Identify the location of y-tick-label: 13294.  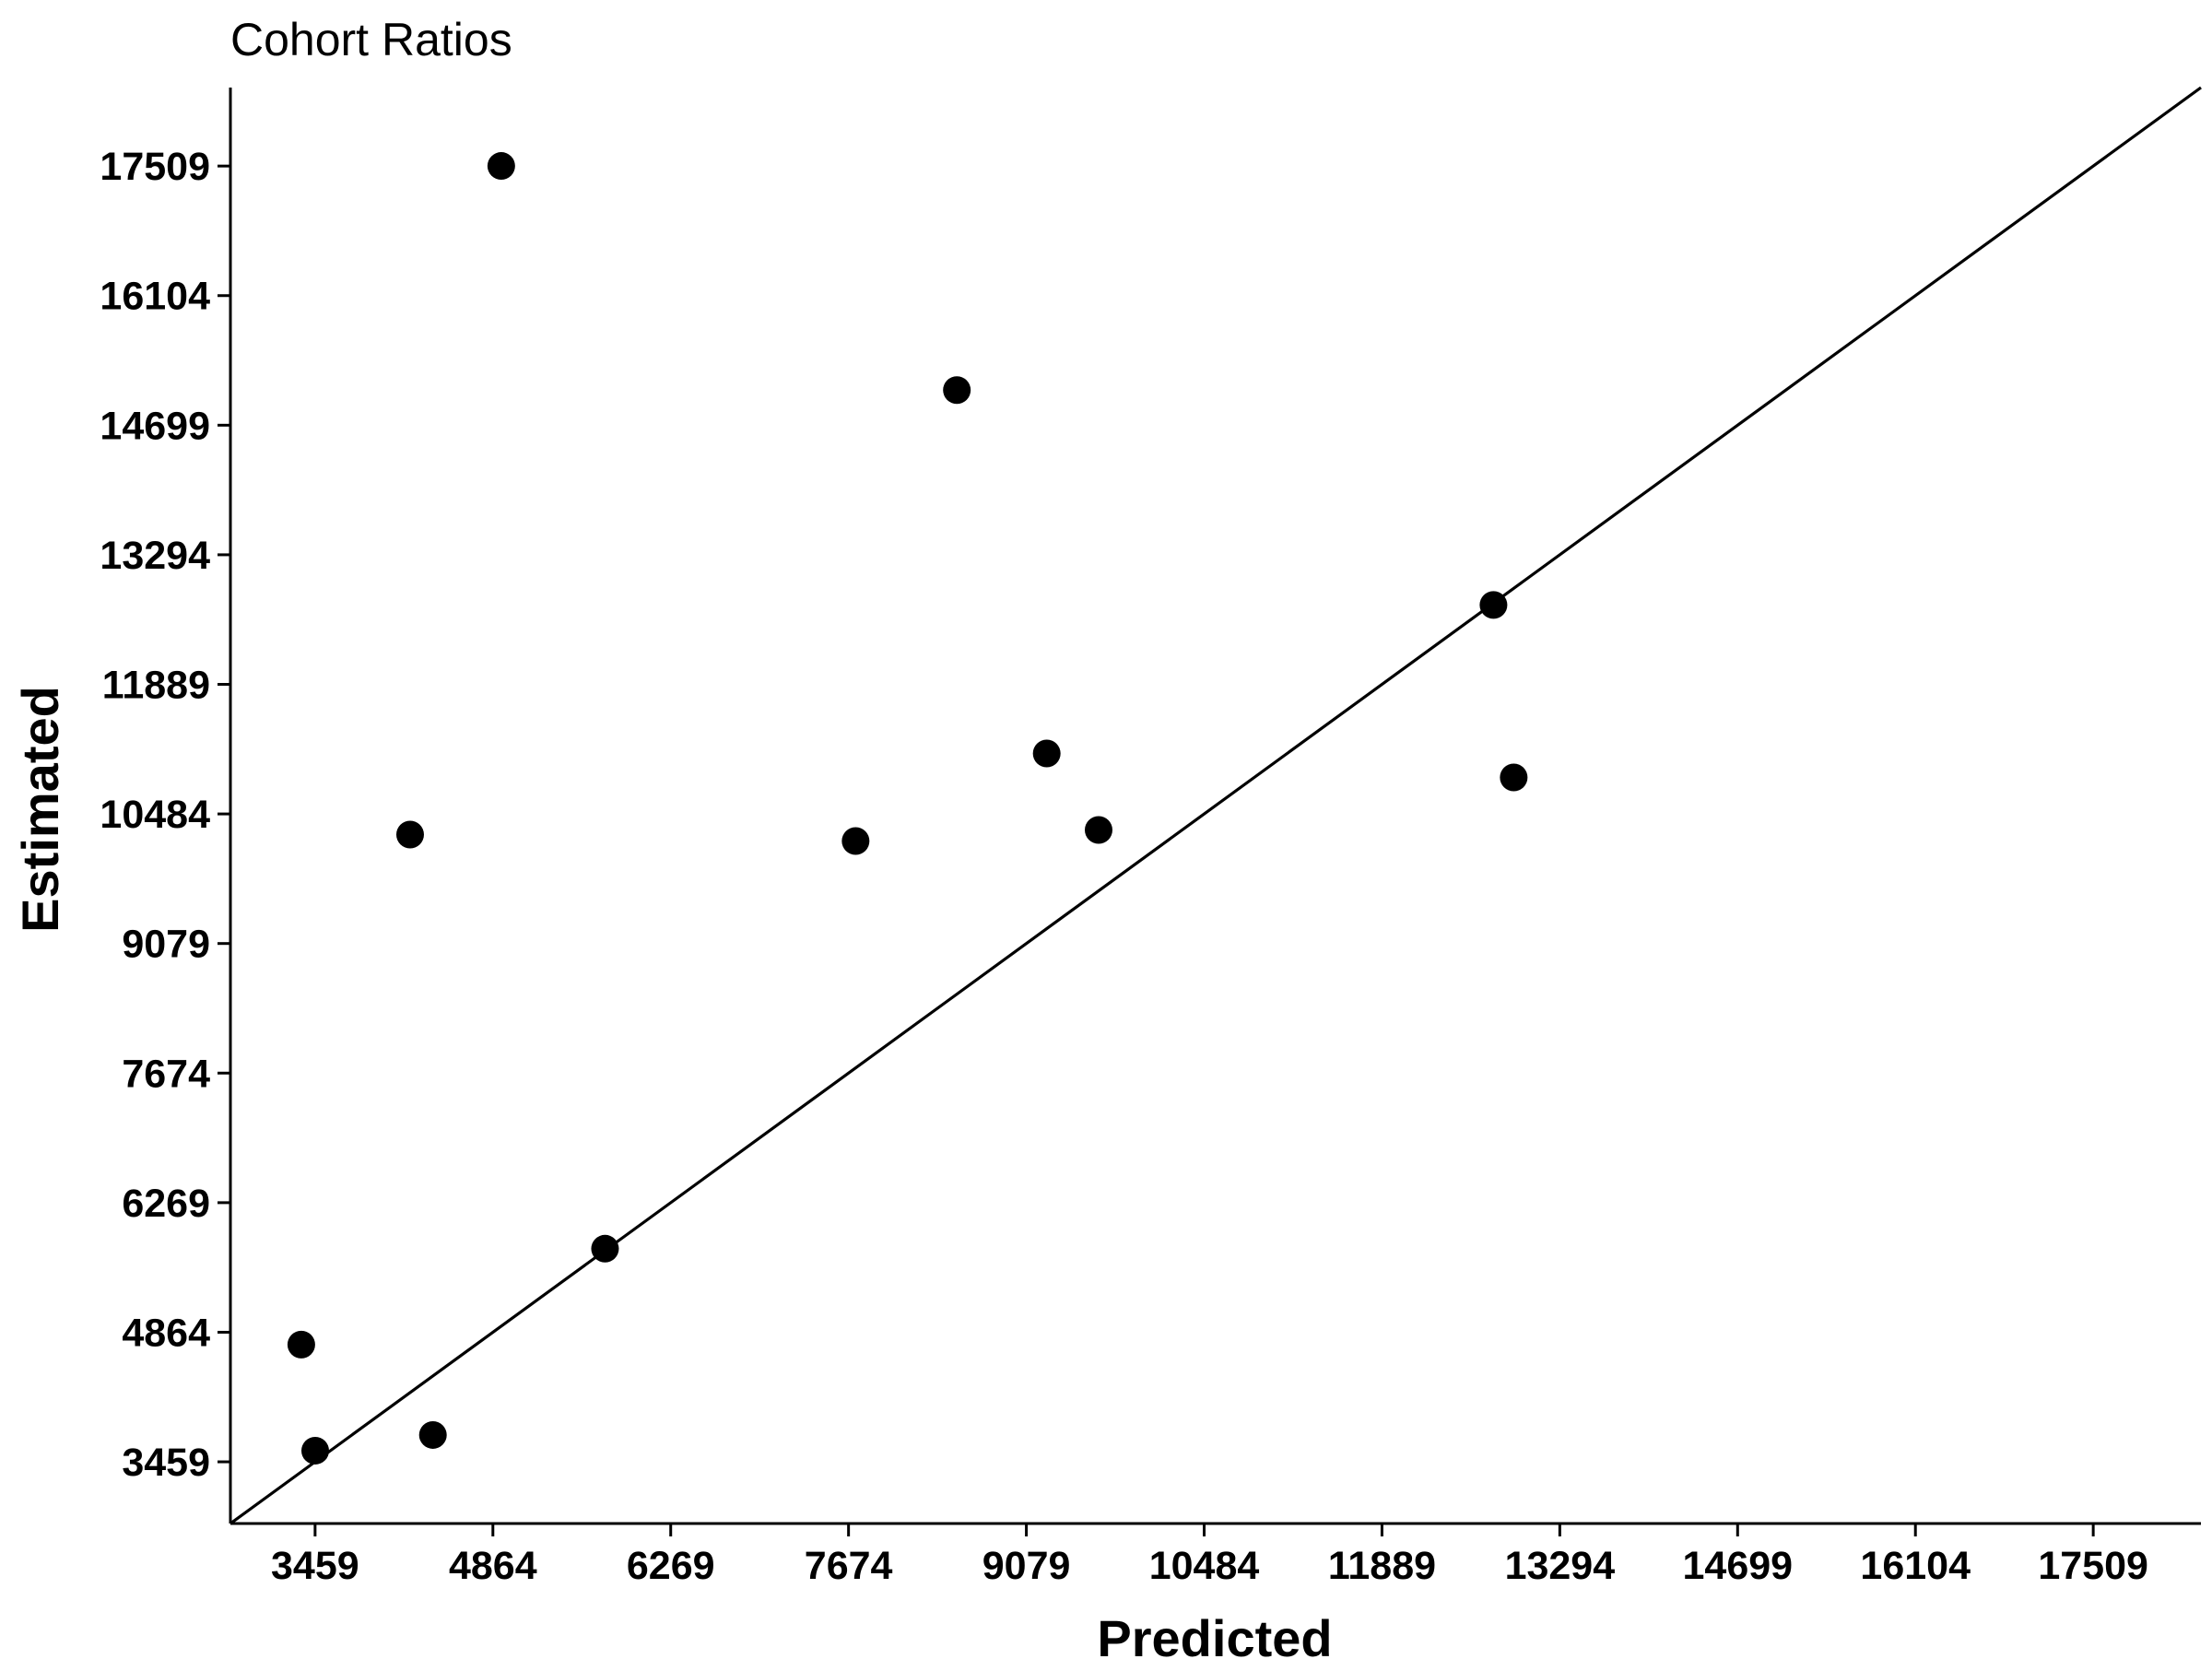
(155, 556).